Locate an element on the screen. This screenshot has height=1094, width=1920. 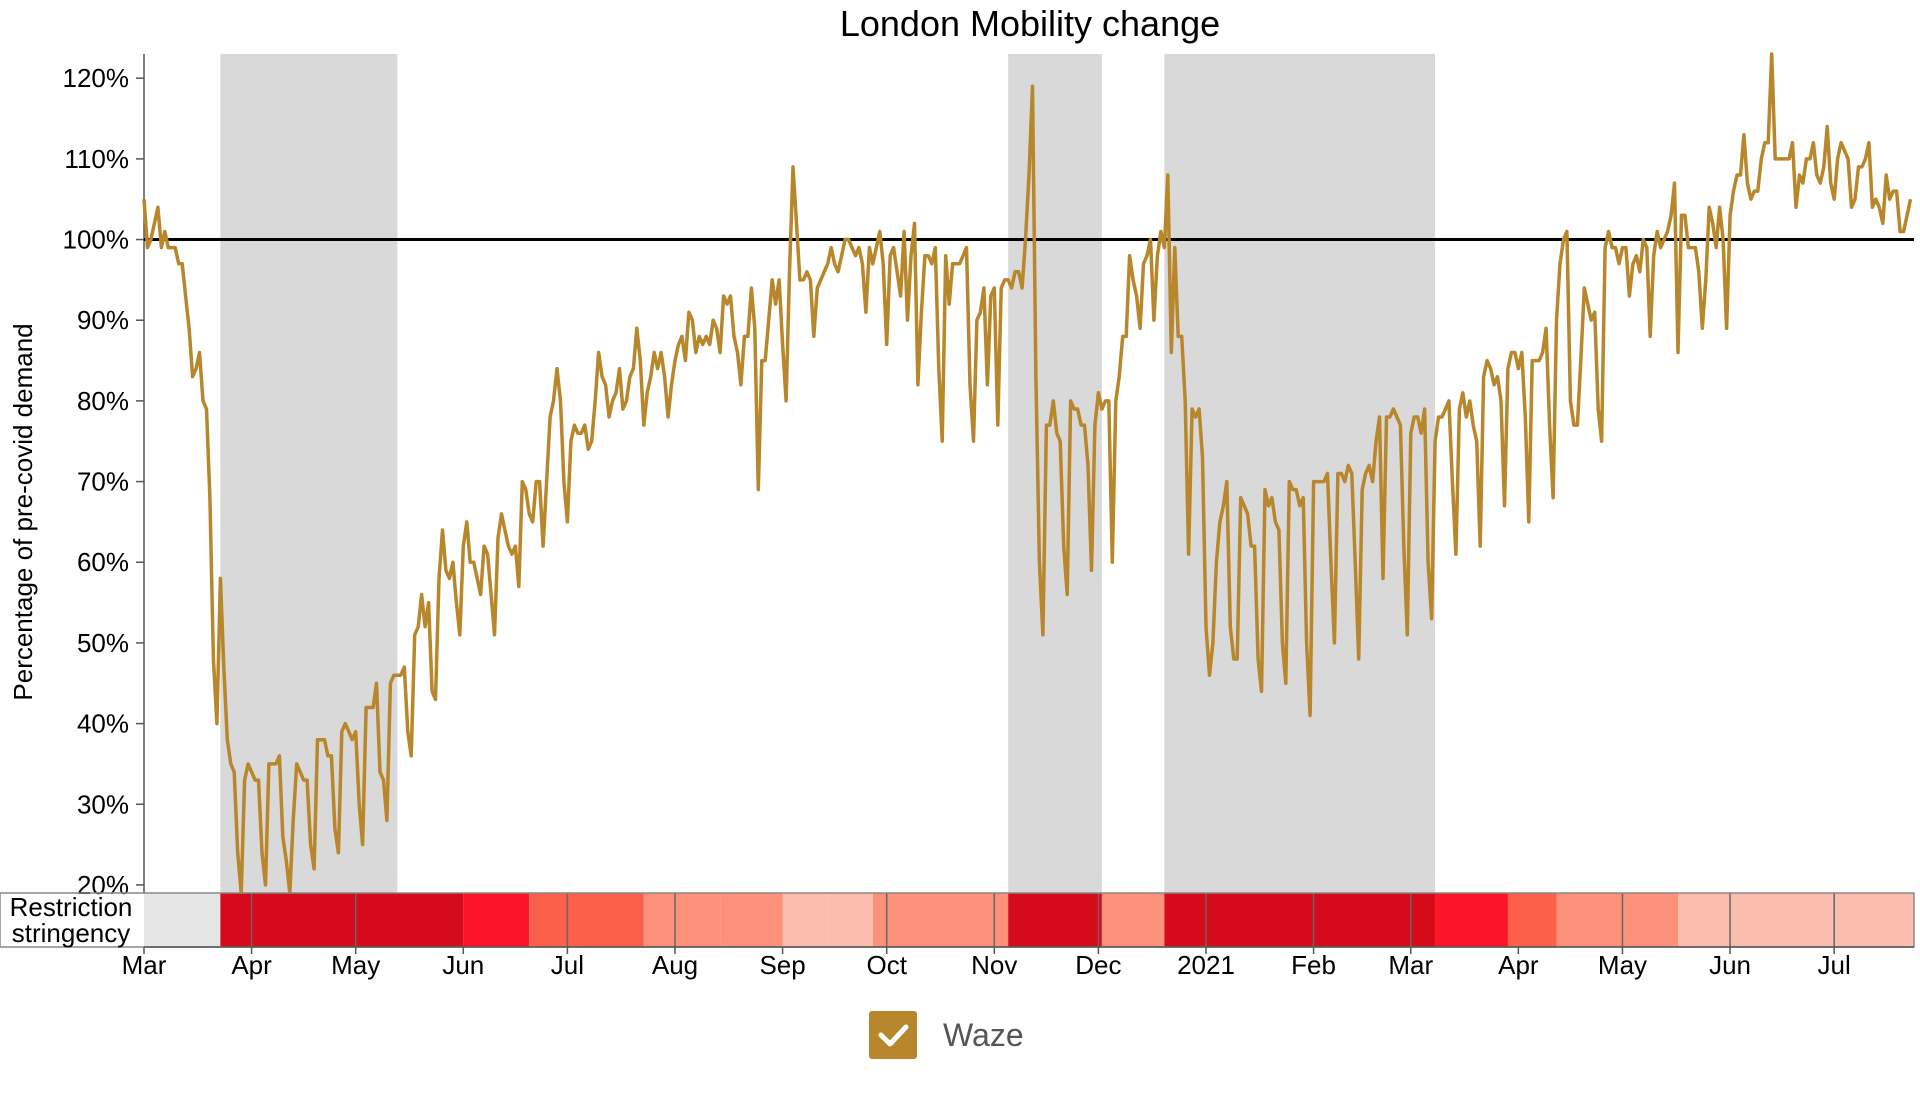
x-tick-label-8: Nov is located at coordinates (994, 965).